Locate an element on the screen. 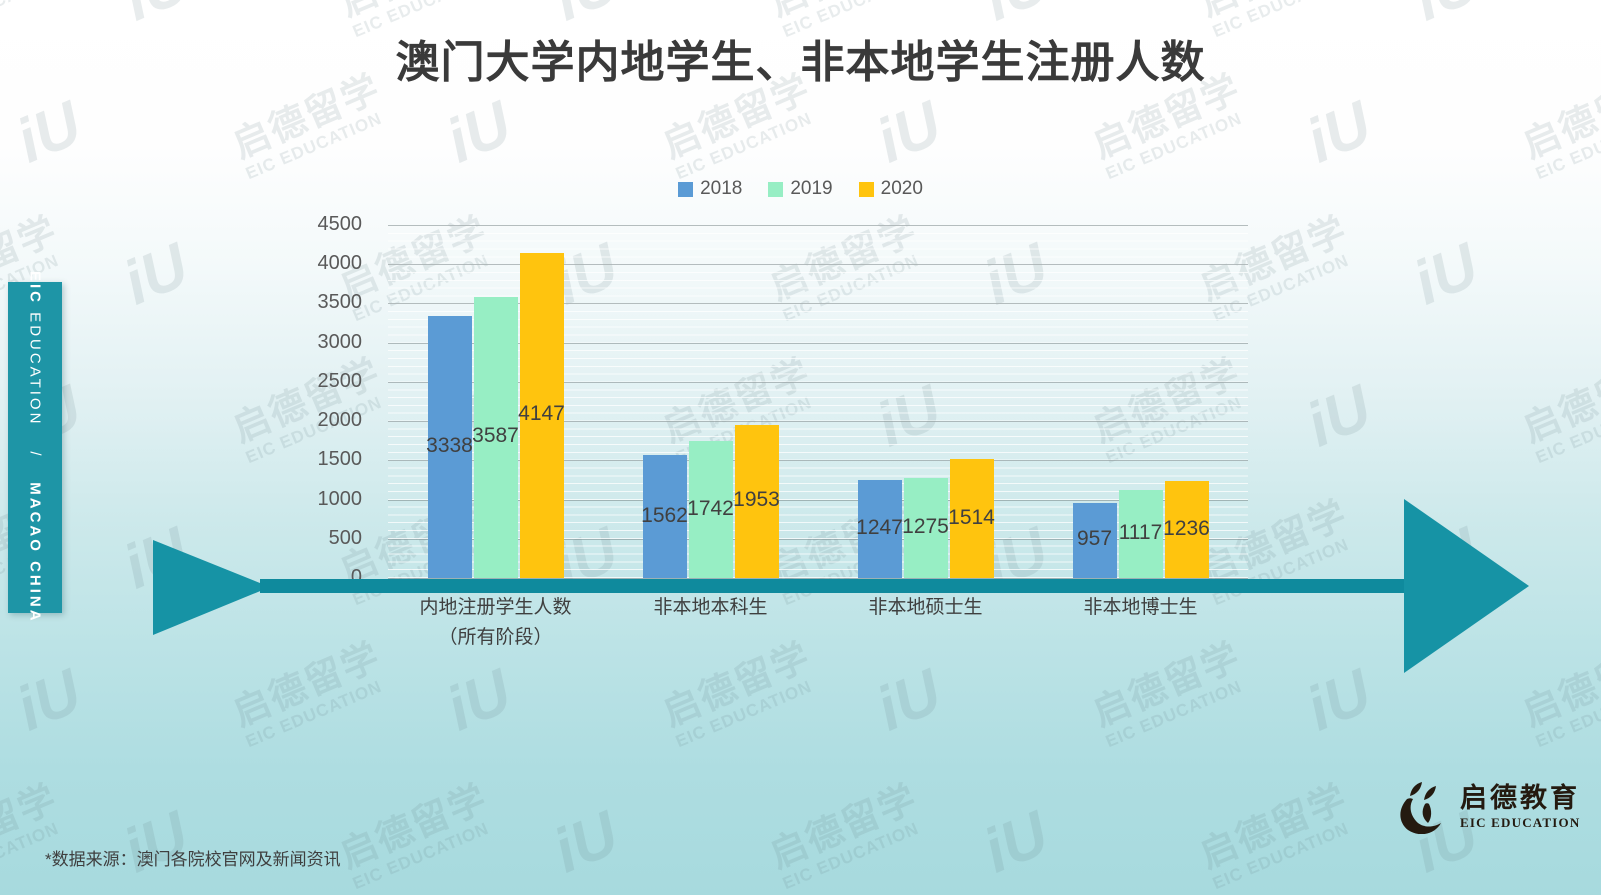  legend-swatch-2019 is located at coordinates (776, 189).